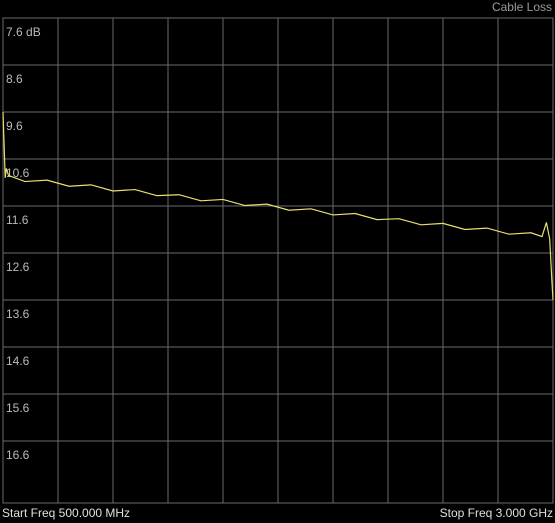 This screenshot has width=555, height=523. I want to click on chart-title: Cable Loss, so click(522, 7).